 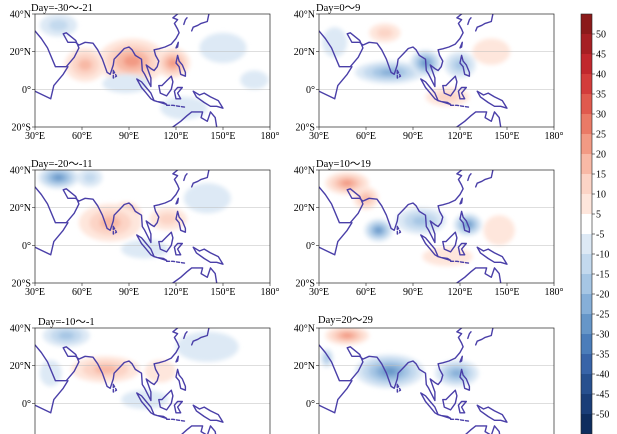 What do you see at coordinates (343, 164) in the screenshot?
I see `panel-title: Day=10～19` at bounding box center [343, 164].